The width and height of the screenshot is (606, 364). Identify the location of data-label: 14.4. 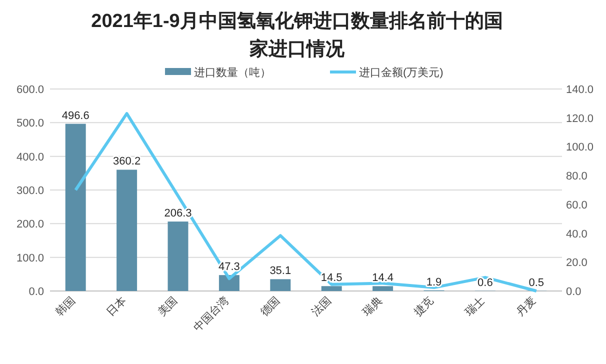
(383, 278).